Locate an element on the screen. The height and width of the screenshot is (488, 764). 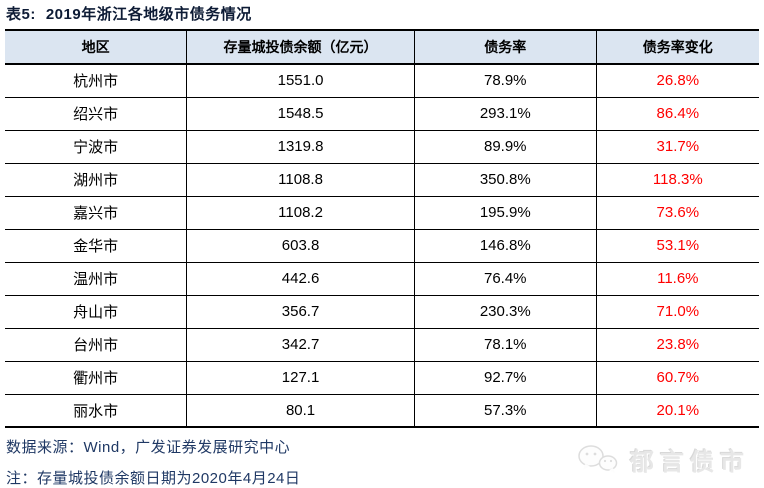
header-balance: 存量城投债余额（亿元） is located at coordinates (300, 47).